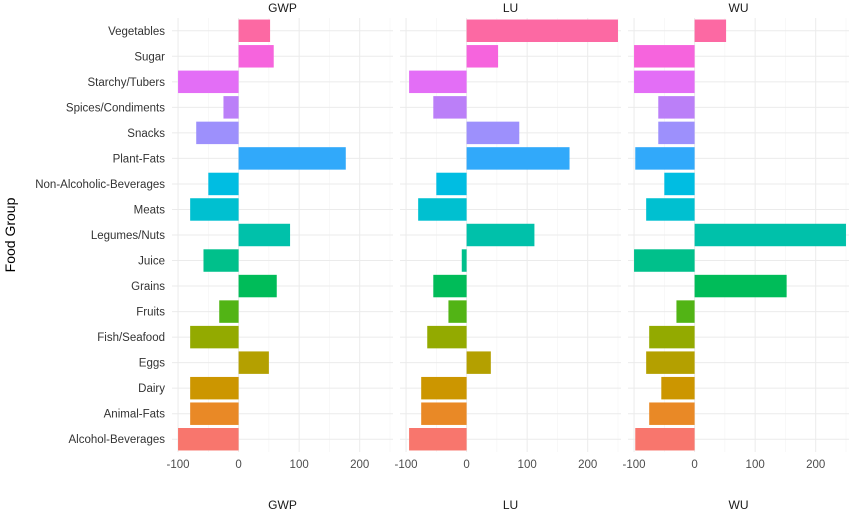  Describe the element at coordinates (510, 8) in the screenshot. I see `panel-strip-label: LU` at that location.